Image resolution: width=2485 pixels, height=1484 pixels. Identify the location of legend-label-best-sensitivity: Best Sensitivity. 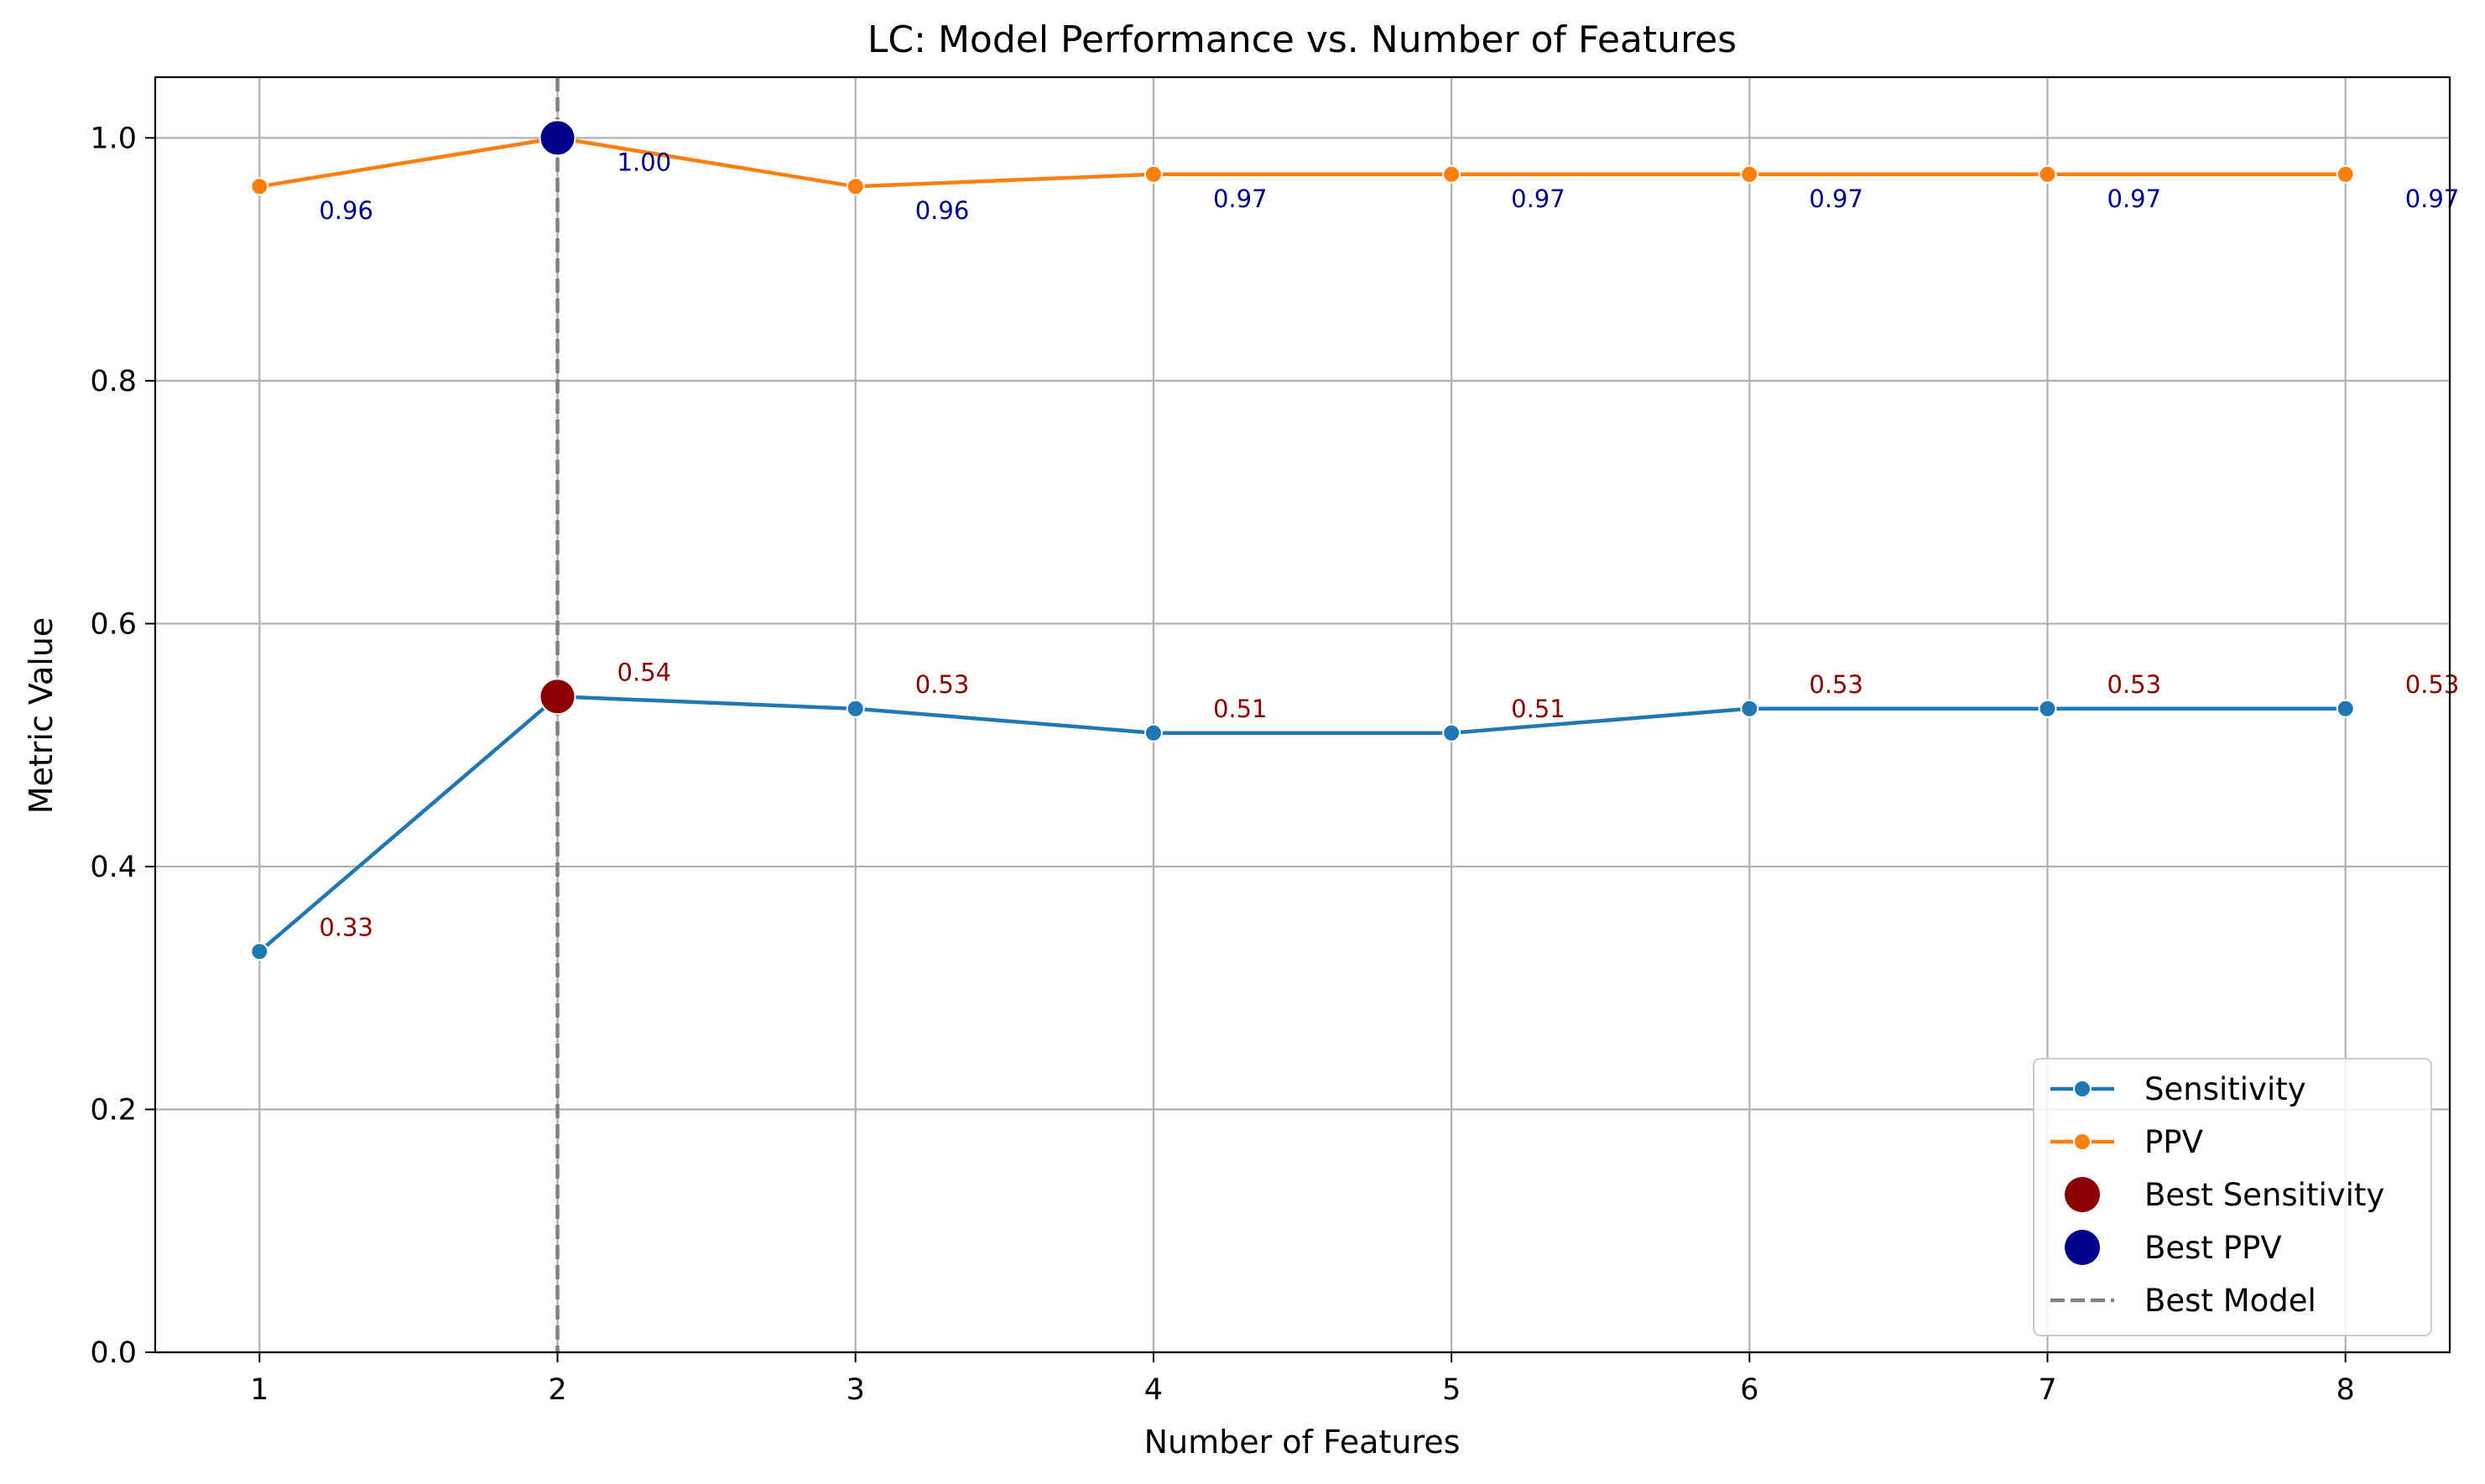
(2264, 1195).